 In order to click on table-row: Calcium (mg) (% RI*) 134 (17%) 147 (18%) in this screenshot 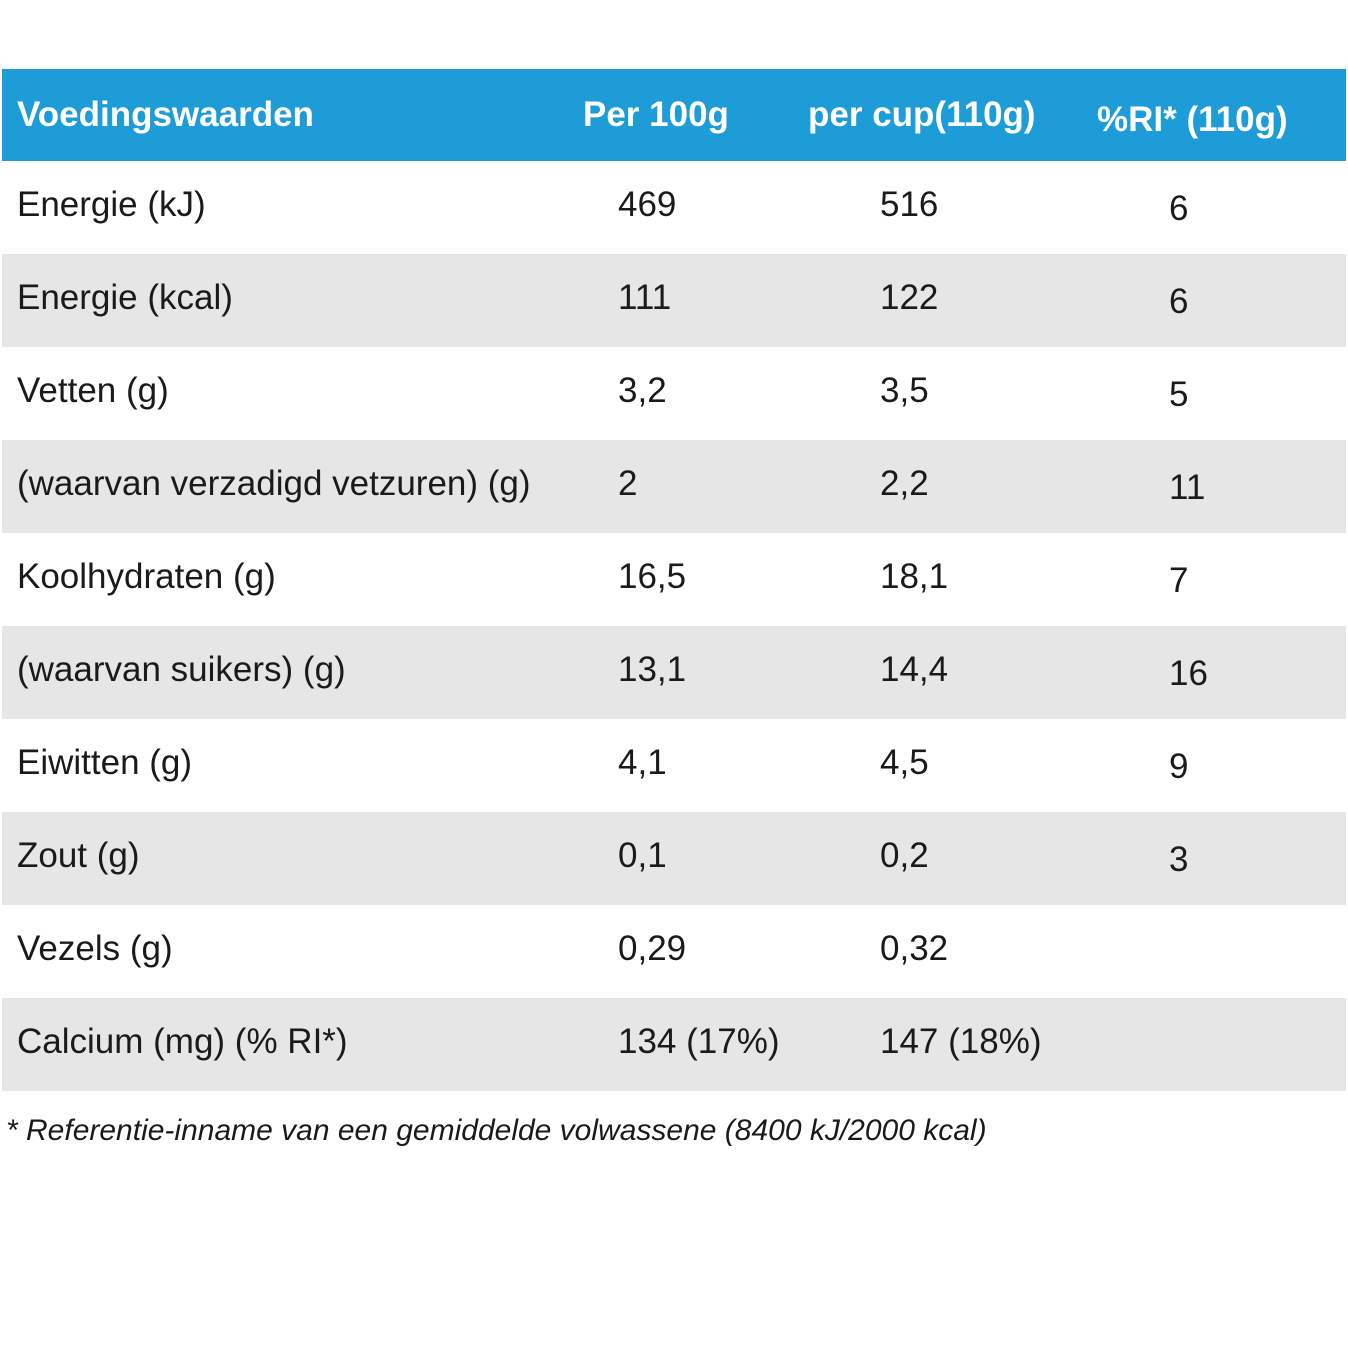, I will do `click(674, 1044)`.